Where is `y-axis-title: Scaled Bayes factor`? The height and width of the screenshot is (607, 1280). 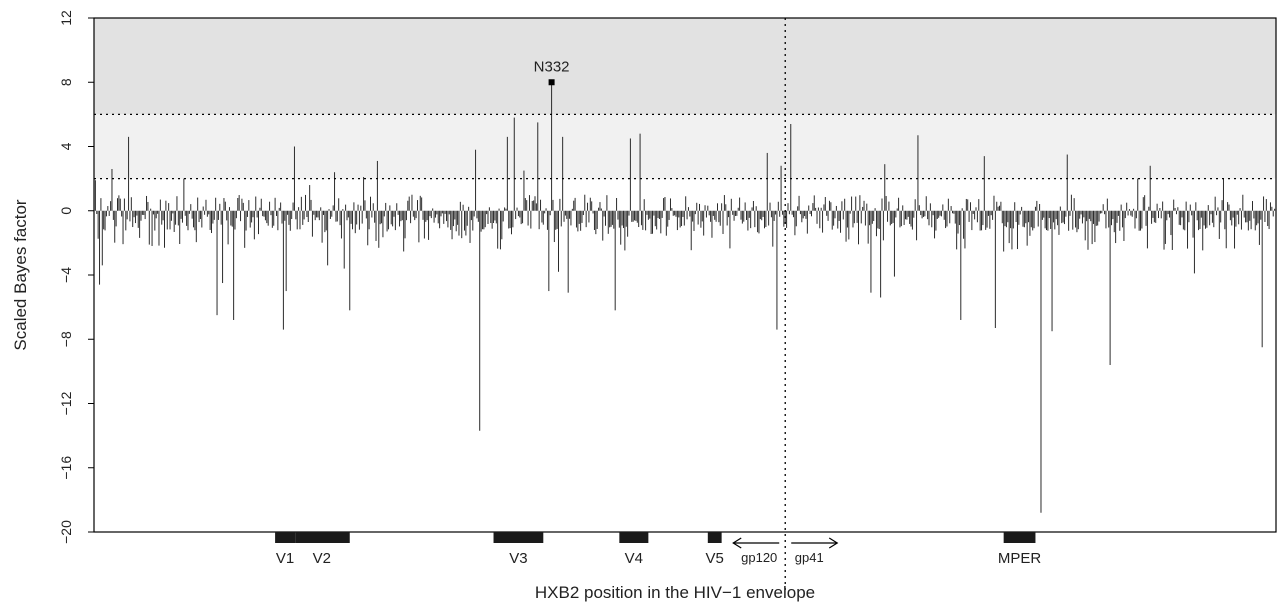 y-axis-title: Scaled Bayes factor is located at coordinates (20, 275).